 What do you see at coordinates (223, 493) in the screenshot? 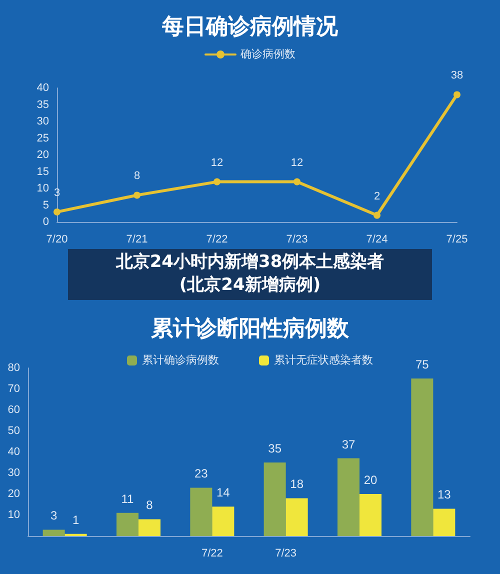
I see `data-label: 14` at bounding box center [223, 493].